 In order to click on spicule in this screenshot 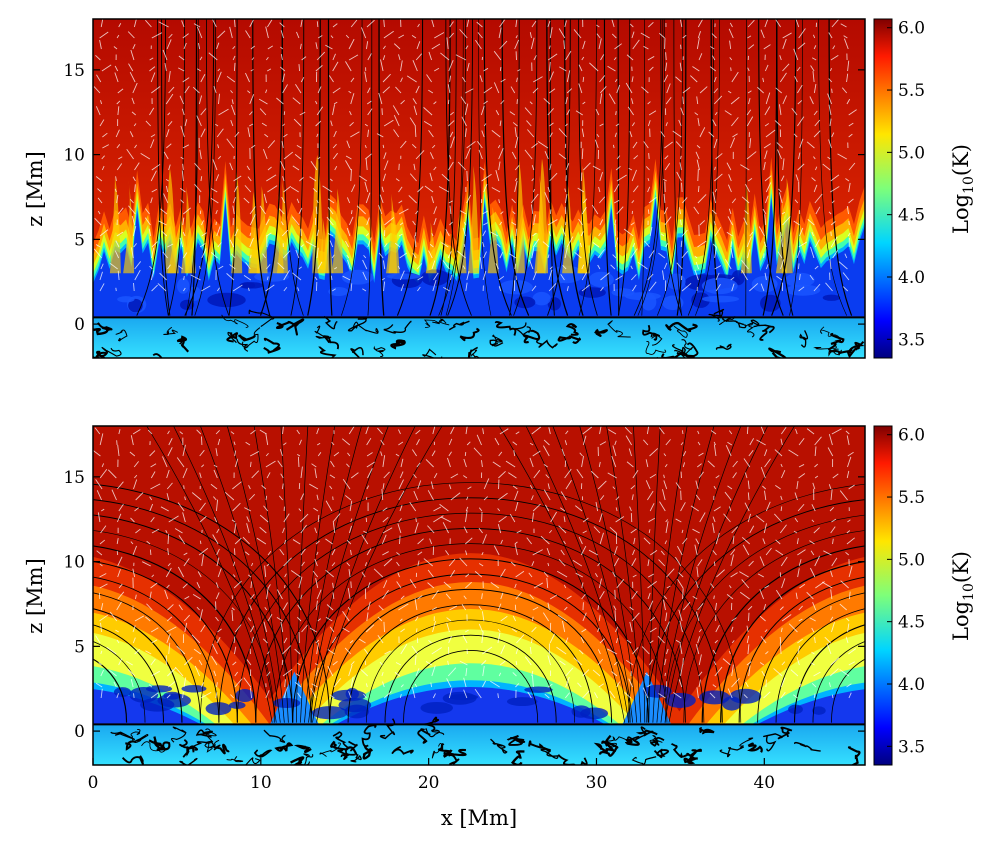, I will do `click(278, 234)`.